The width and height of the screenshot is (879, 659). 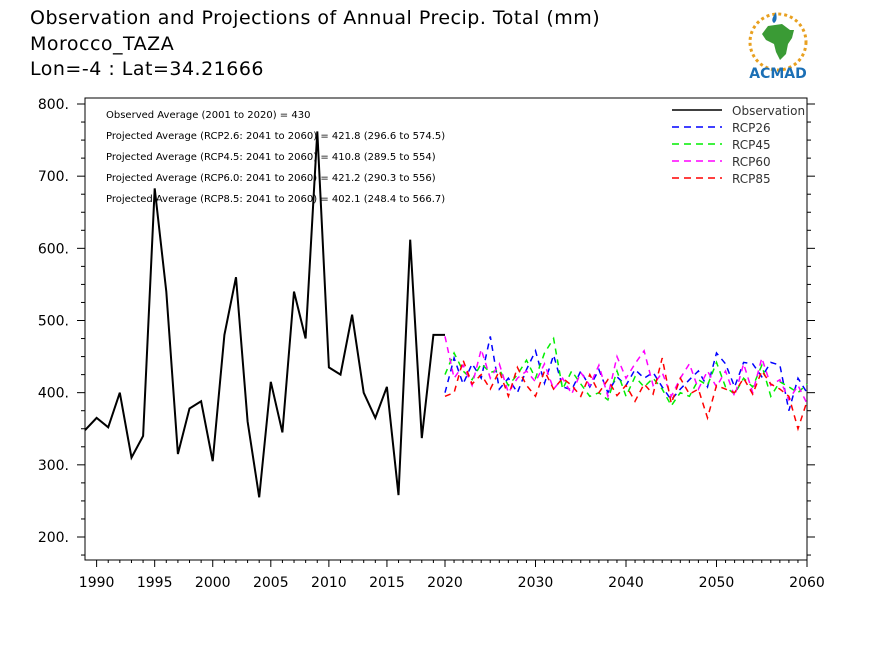 What do you see at coordinates (271, 583) in the screenshot?
I see `x-tick-label: 2005` at bounding box center [271, 583].